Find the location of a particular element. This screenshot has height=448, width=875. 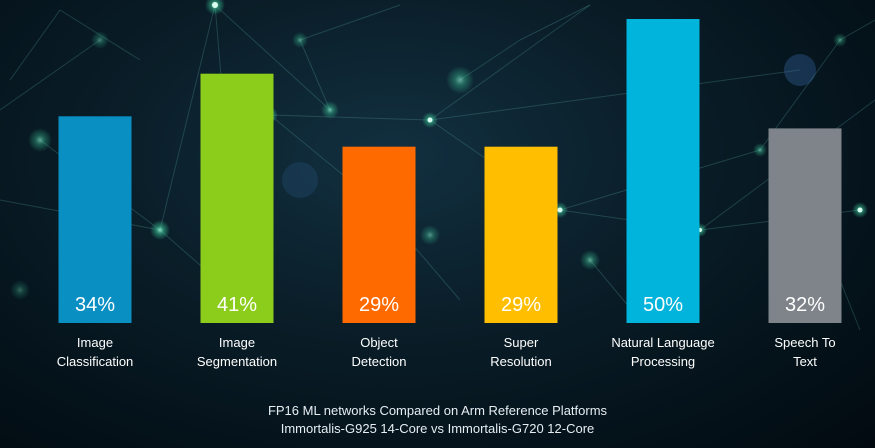

bar-value-label-5: 32% is located at coordinates (805, 305).